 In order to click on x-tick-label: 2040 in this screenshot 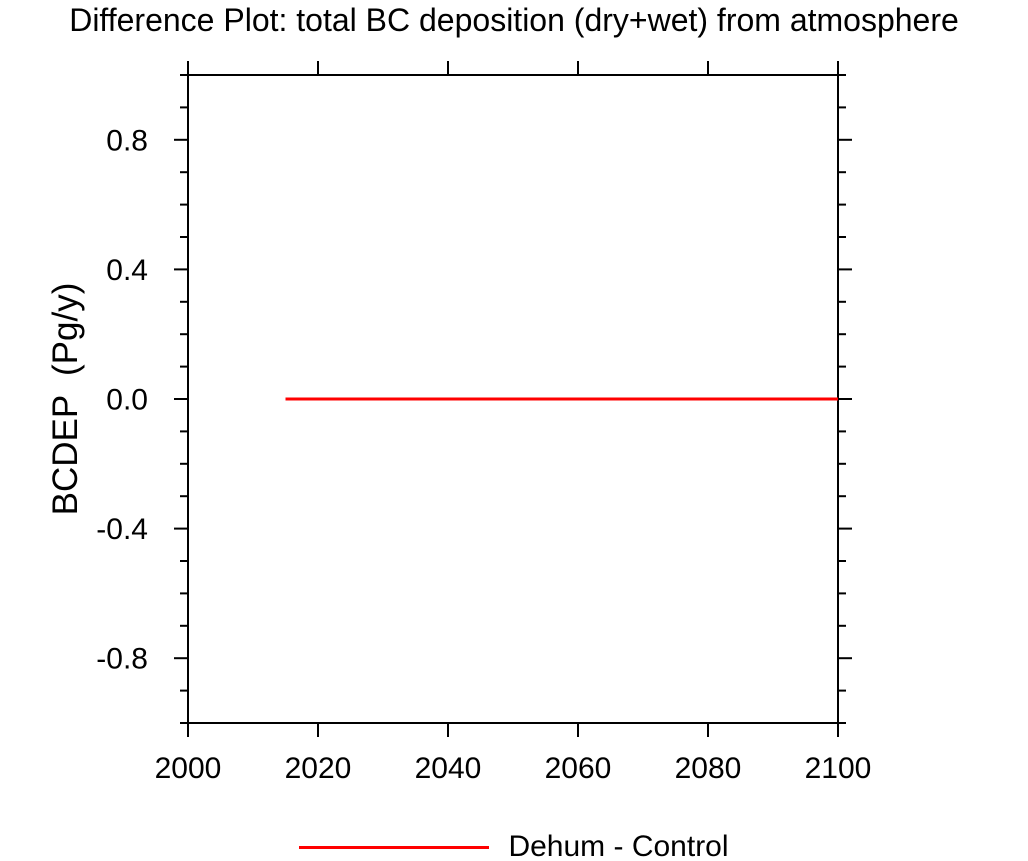, I will do `click(448, 768)`.